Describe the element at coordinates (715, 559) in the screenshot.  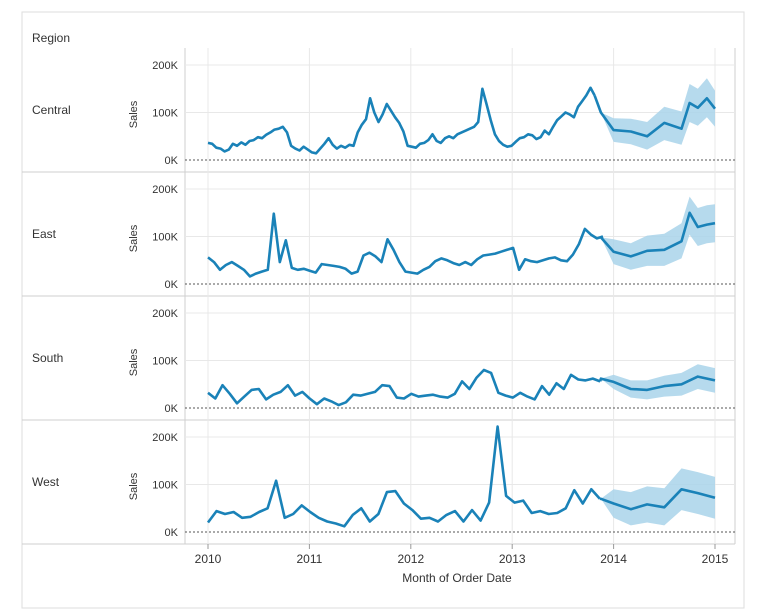
I see `x-tick-label: 2015` at that location.